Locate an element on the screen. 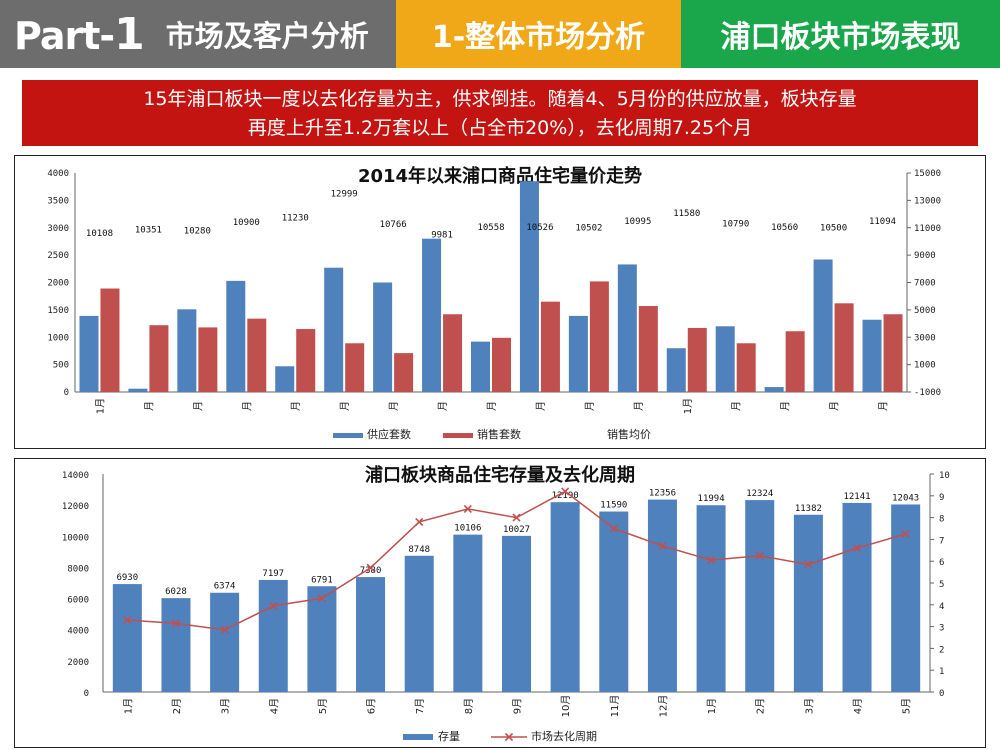 Image resolution: width=1000 pixels, height=750 pixels. price-label: 11094 is located at coordinates (882, 222).